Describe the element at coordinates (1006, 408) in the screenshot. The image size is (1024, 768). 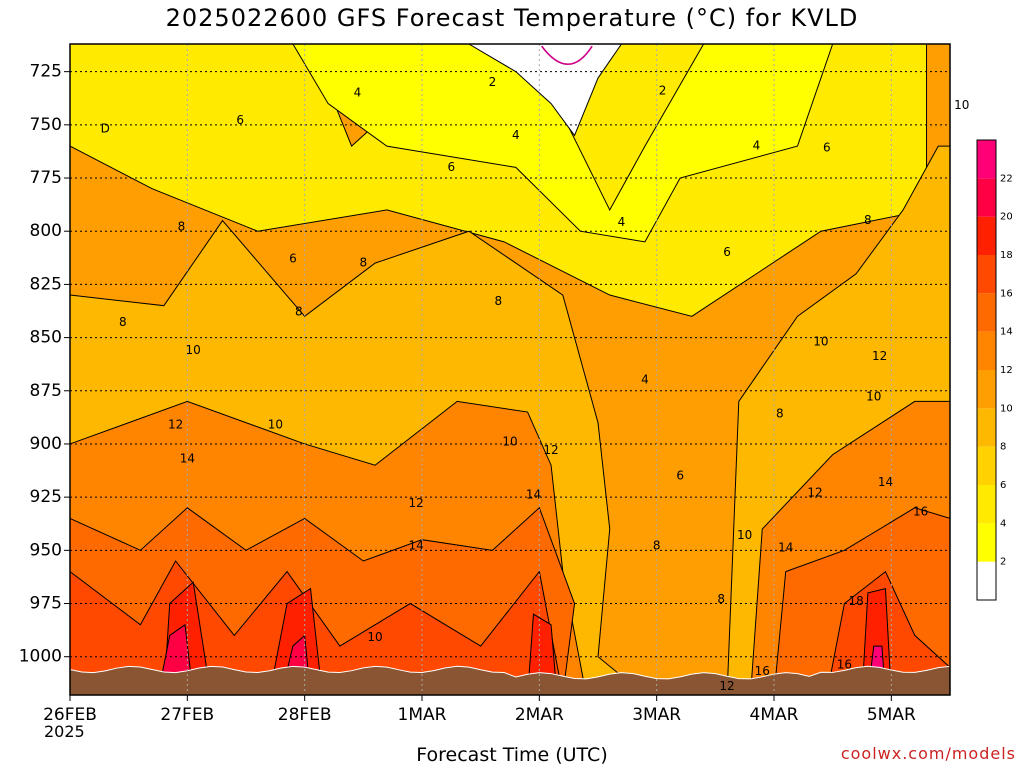
I see `colorbar-label-4: 10` at that location.